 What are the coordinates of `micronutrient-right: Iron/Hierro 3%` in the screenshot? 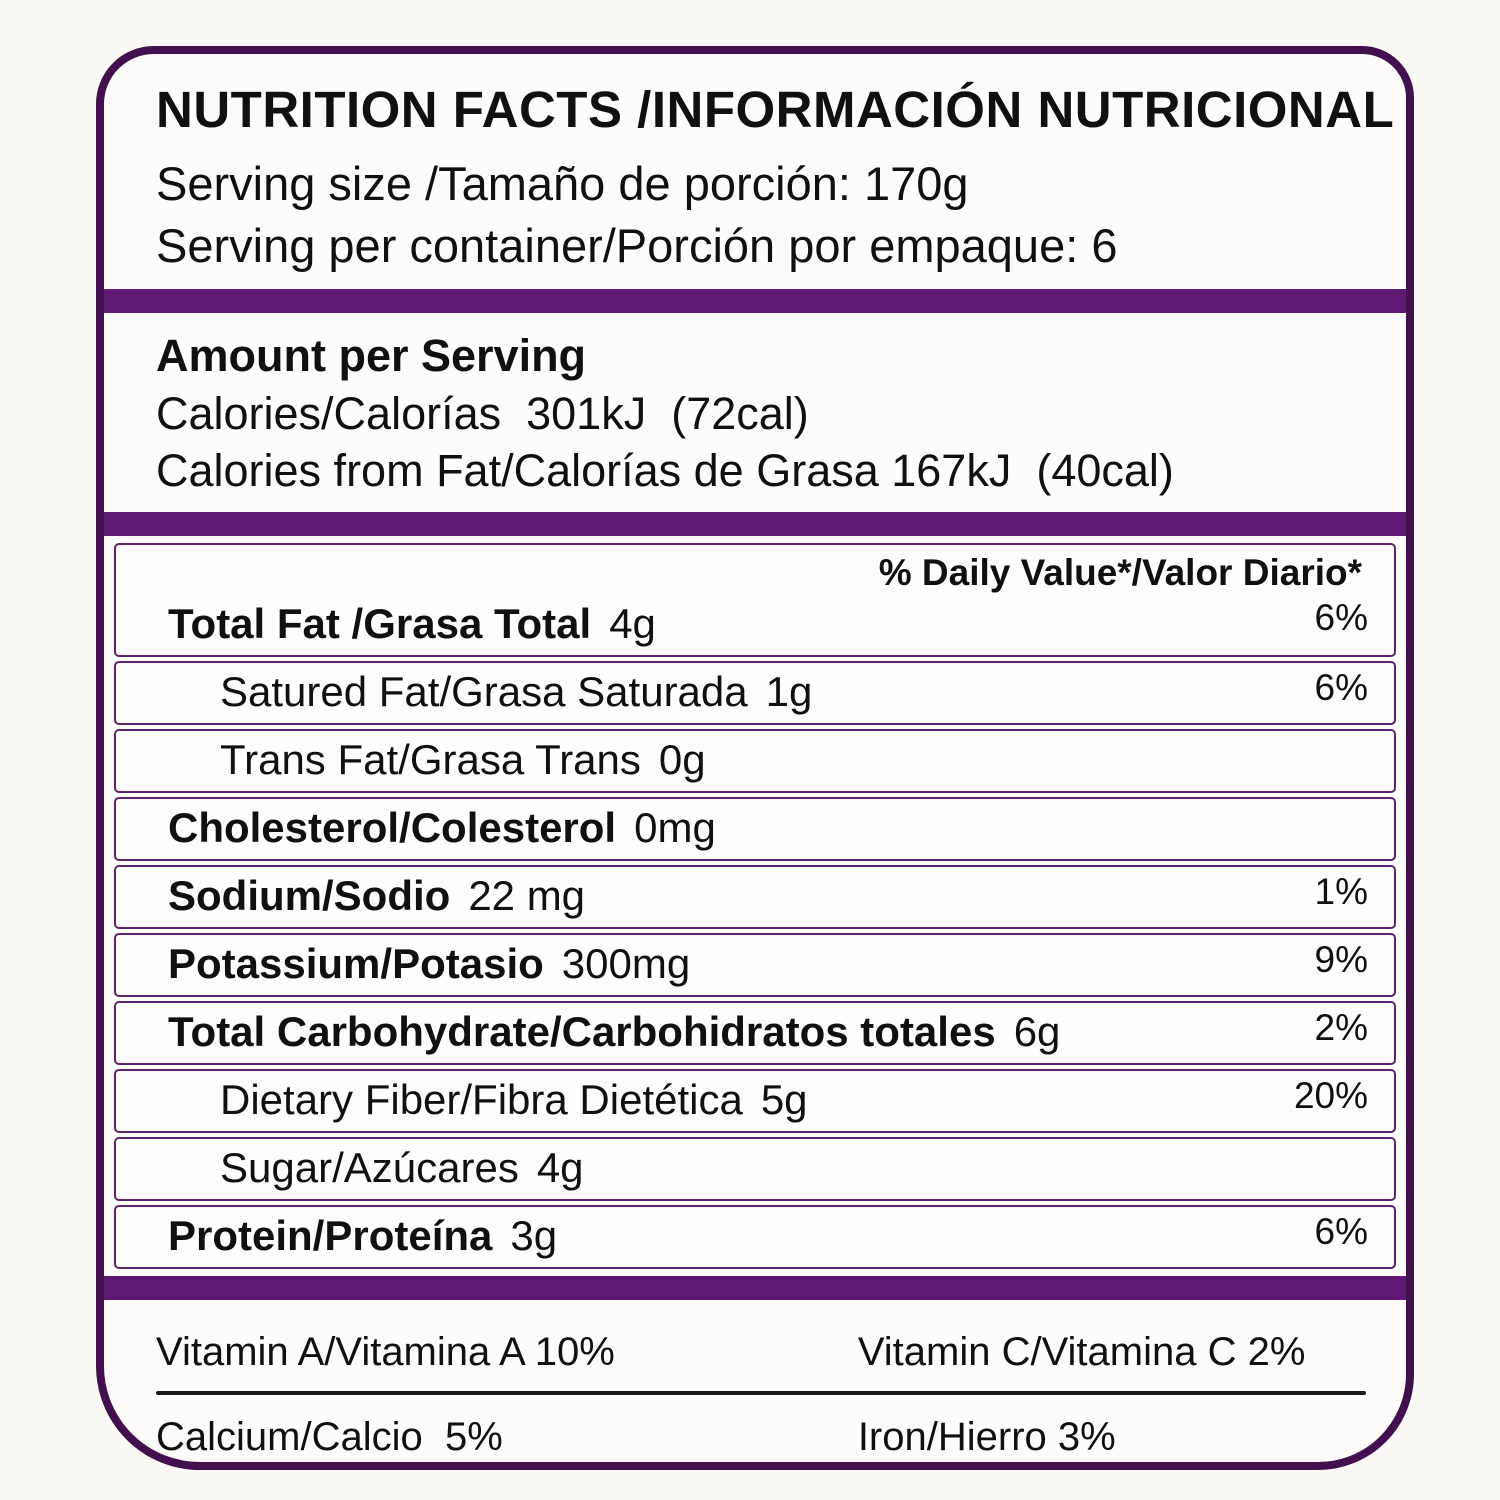 It's located at (986, 1436).